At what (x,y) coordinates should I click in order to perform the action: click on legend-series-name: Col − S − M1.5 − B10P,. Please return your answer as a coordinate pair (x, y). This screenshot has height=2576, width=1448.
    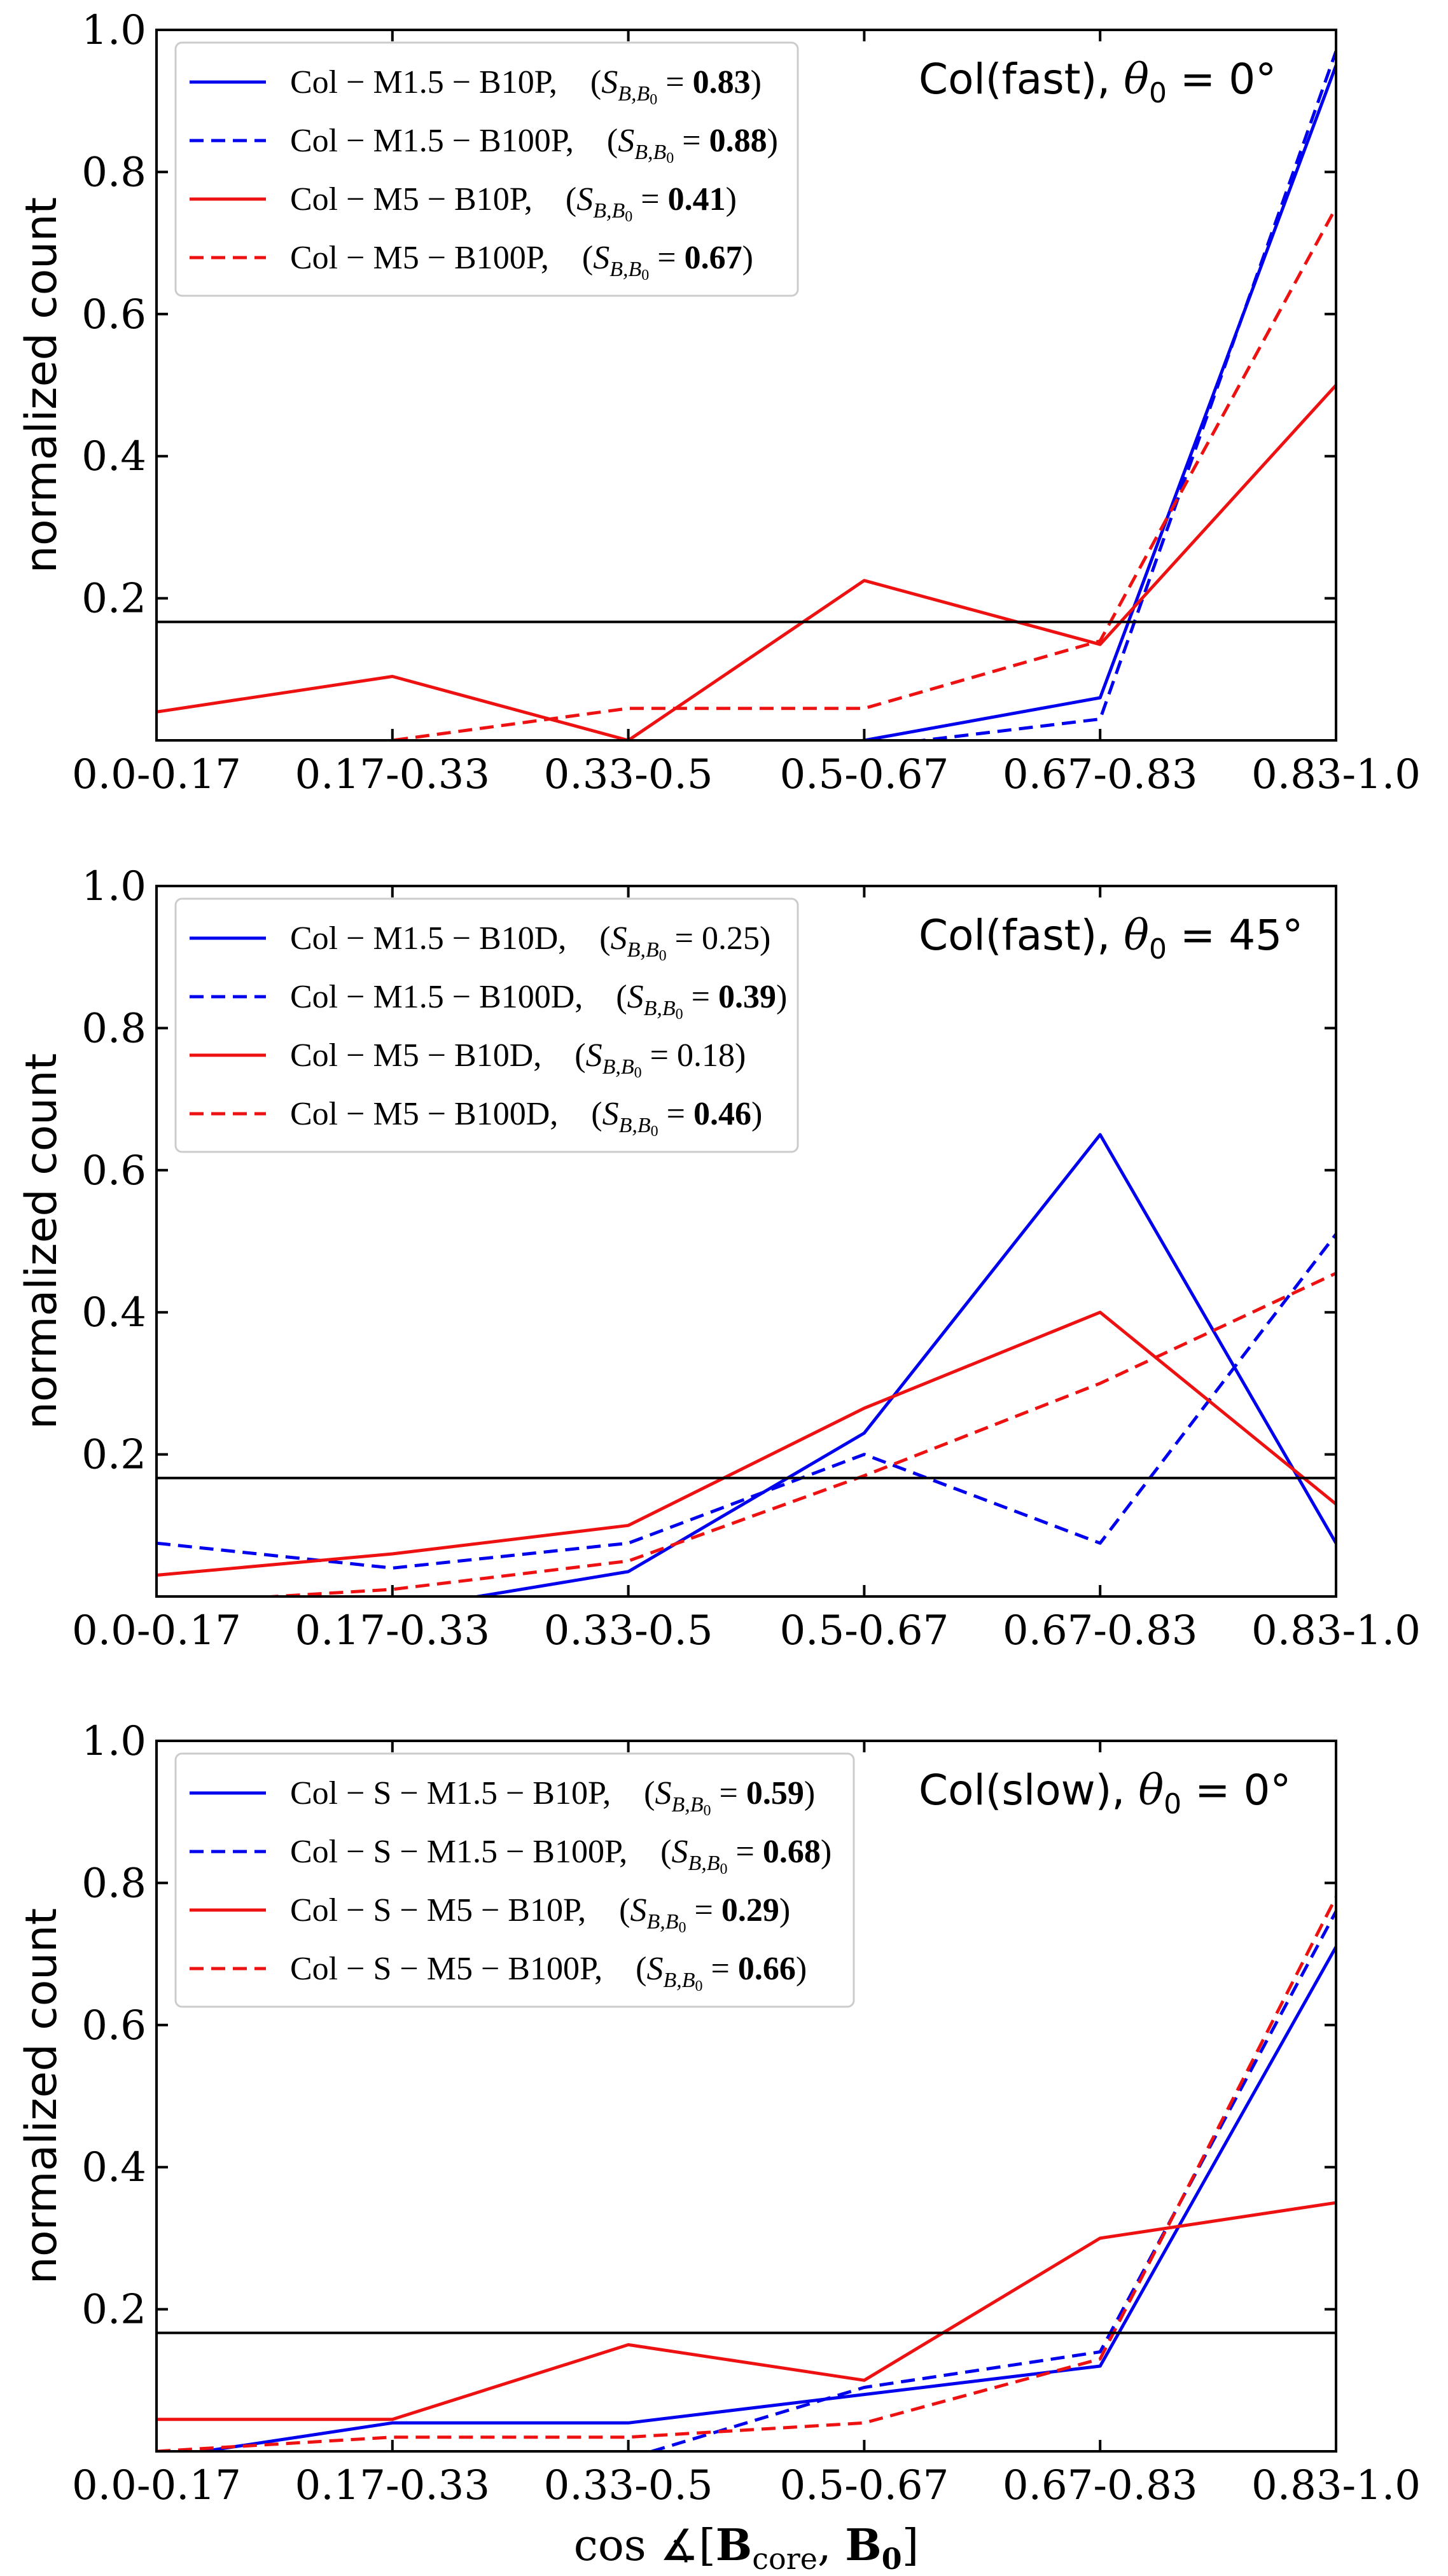
    Looking at the image, I should click on (467, 1793).